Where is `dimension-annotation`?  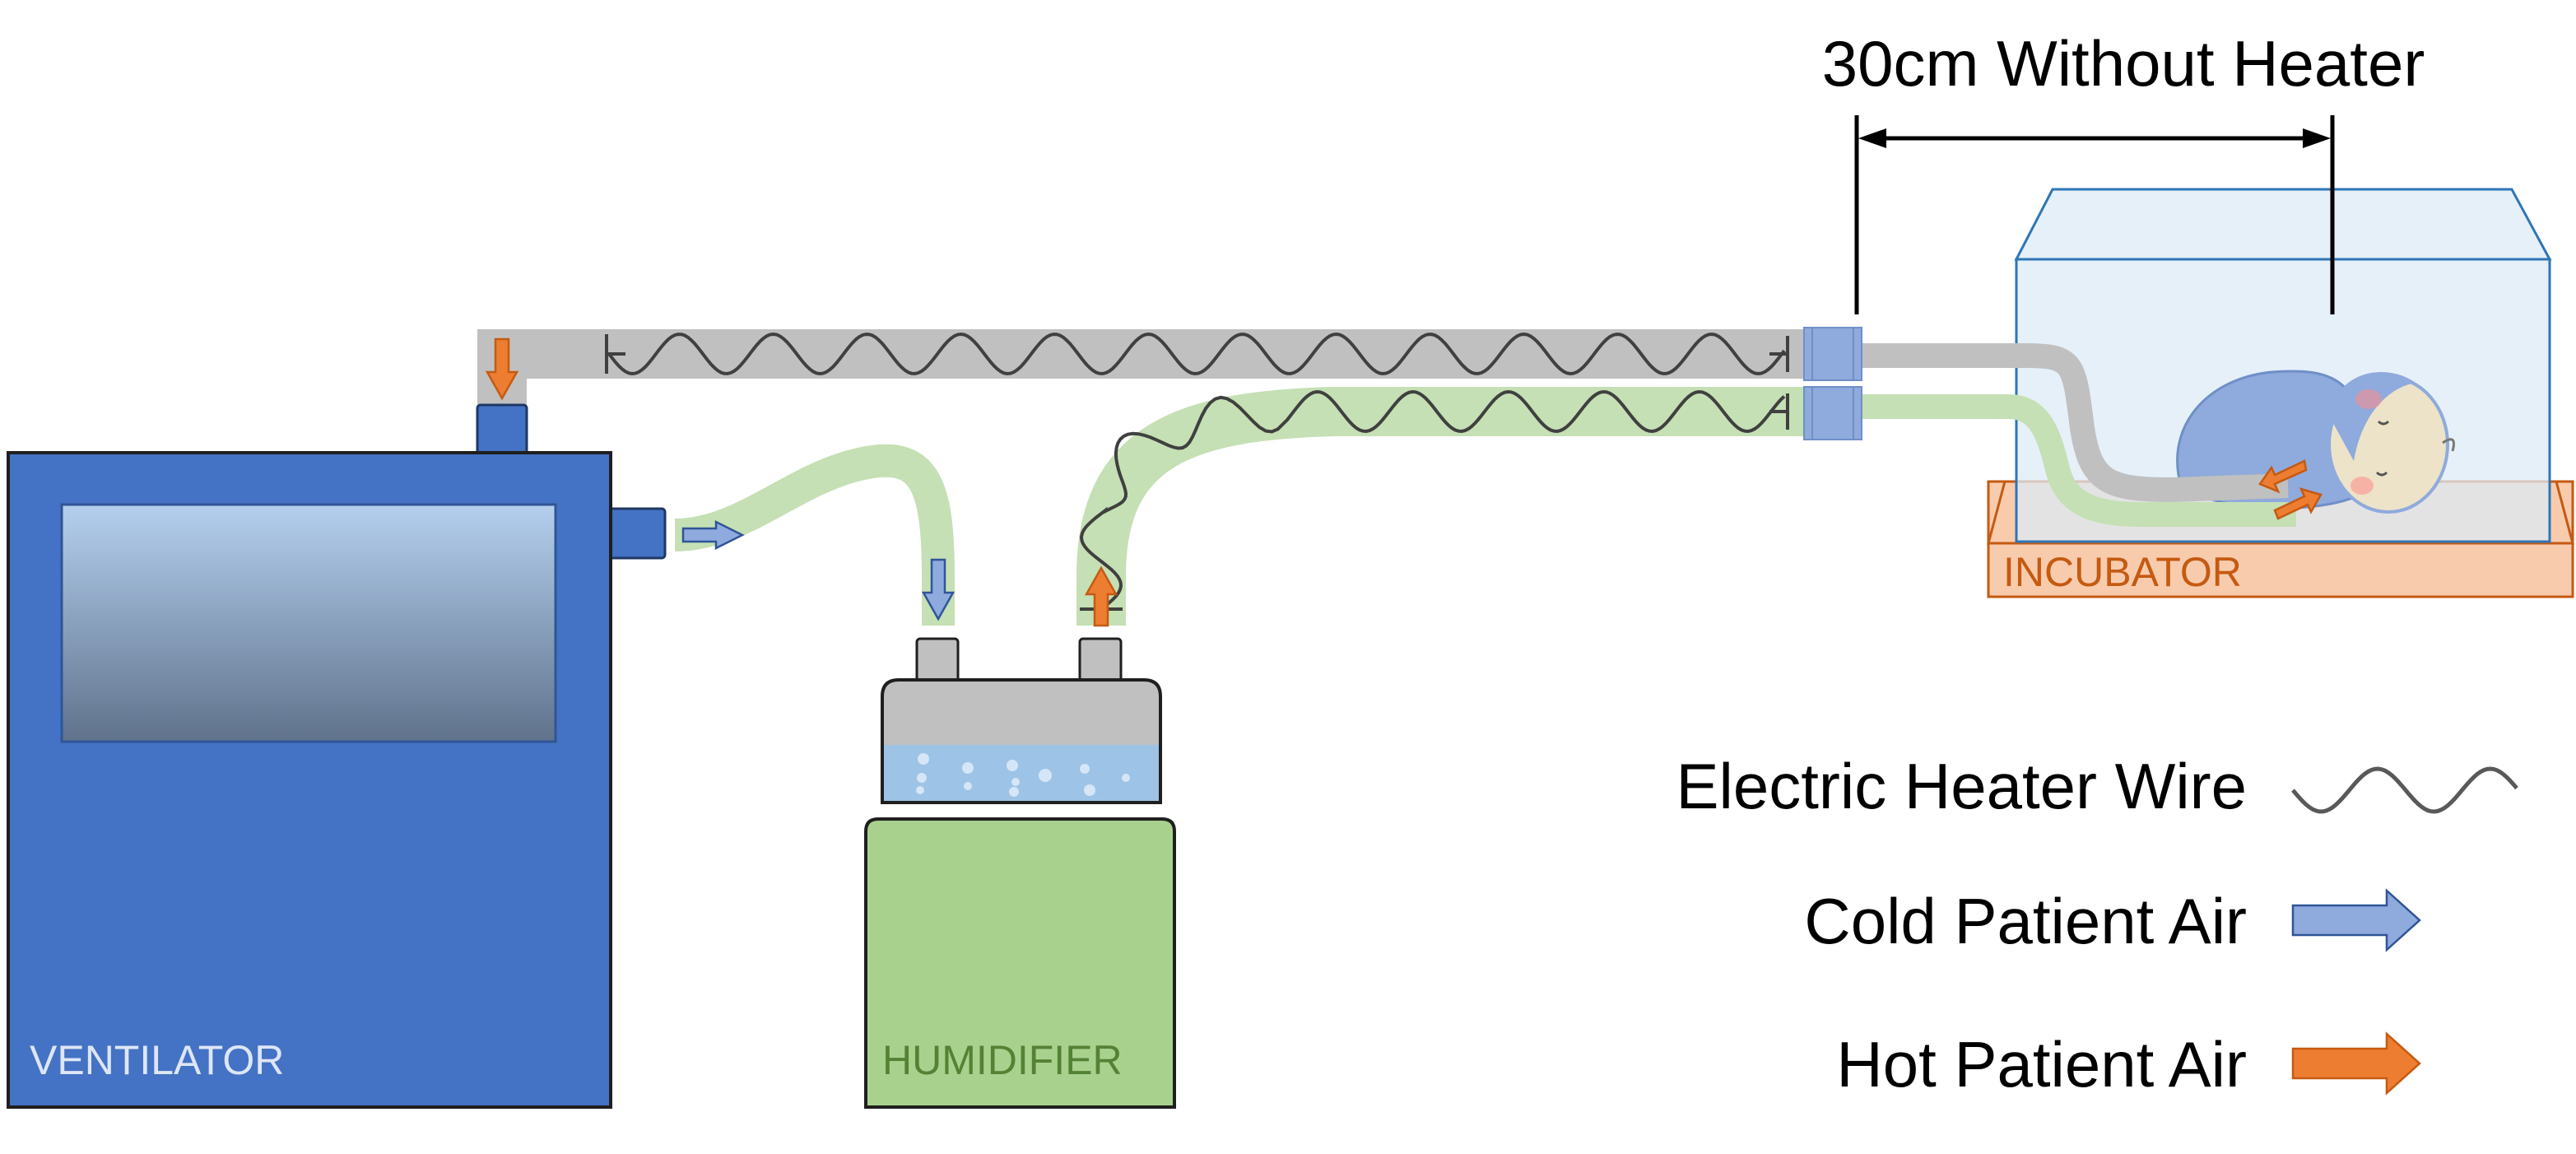 dimension-annotation is located at coordinates (2094, 214).